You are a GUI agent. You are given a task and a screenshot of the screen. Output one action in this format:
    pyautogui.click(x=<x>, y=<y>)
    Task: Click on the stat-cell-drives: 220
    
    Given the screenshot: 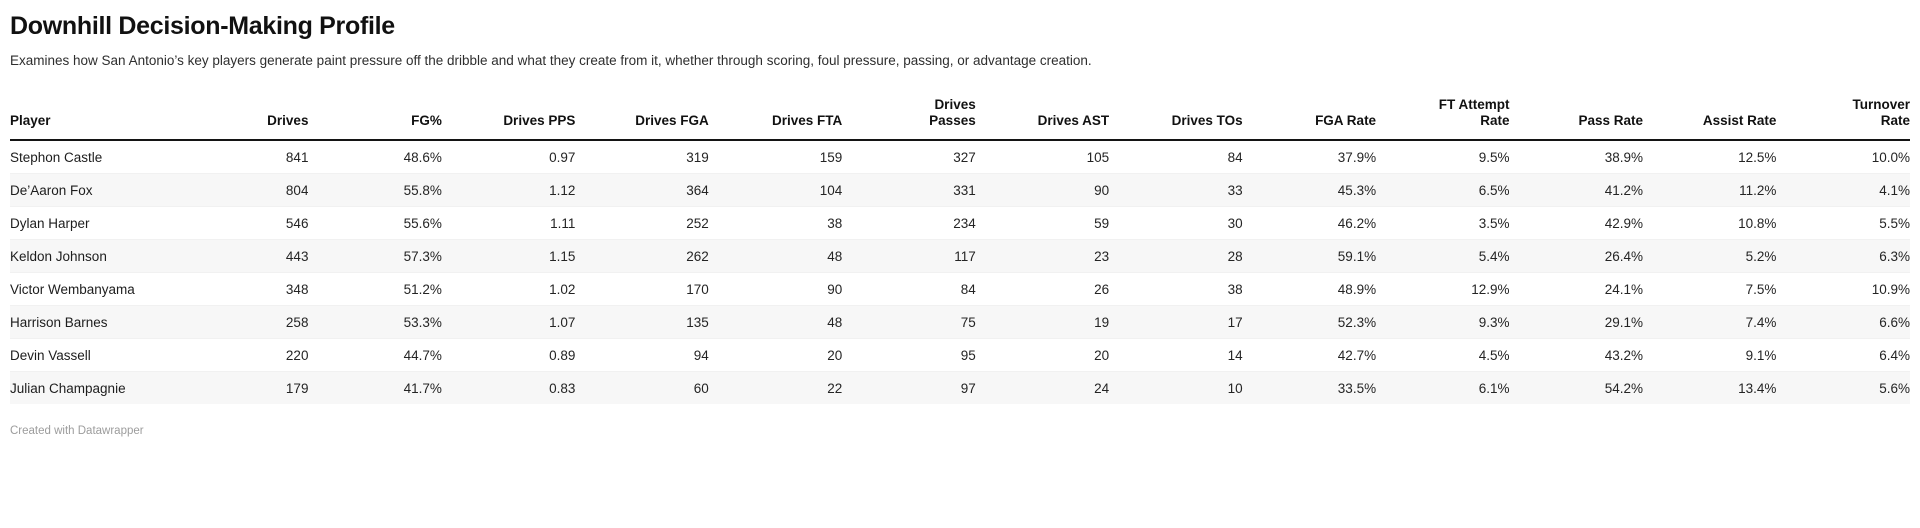 What is the action you would take?
    pyautogui.click(x=297, y=356)
    